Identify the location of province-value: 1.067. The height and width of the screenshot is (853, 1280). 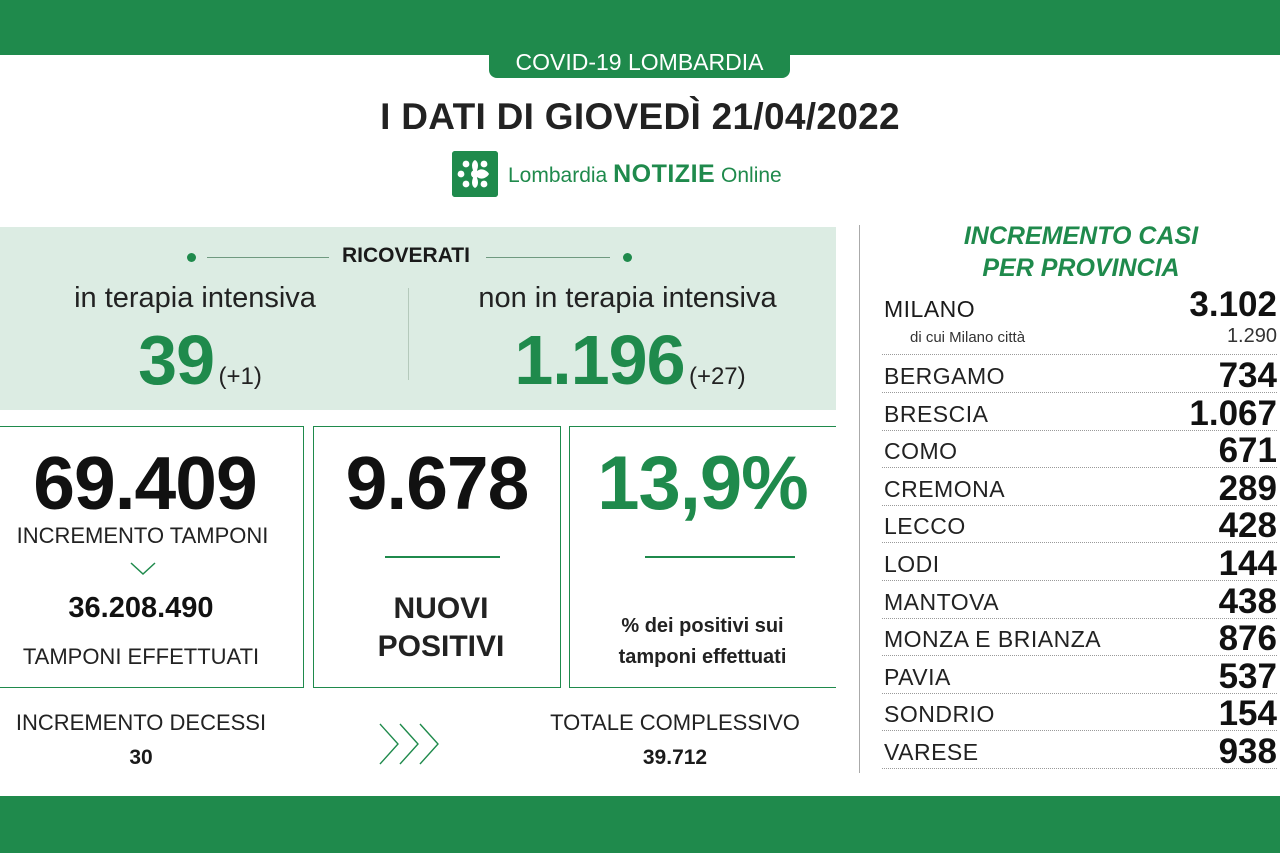
(1233, 413).